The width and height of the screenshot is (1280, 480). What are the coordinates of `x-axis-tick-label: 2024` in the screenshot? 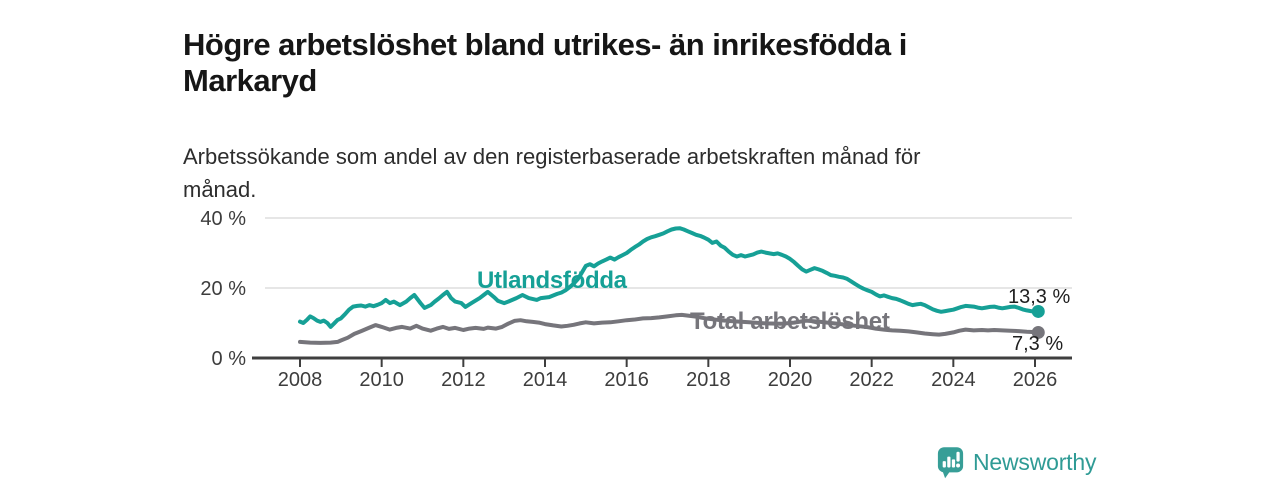 It's located at (953, 380).